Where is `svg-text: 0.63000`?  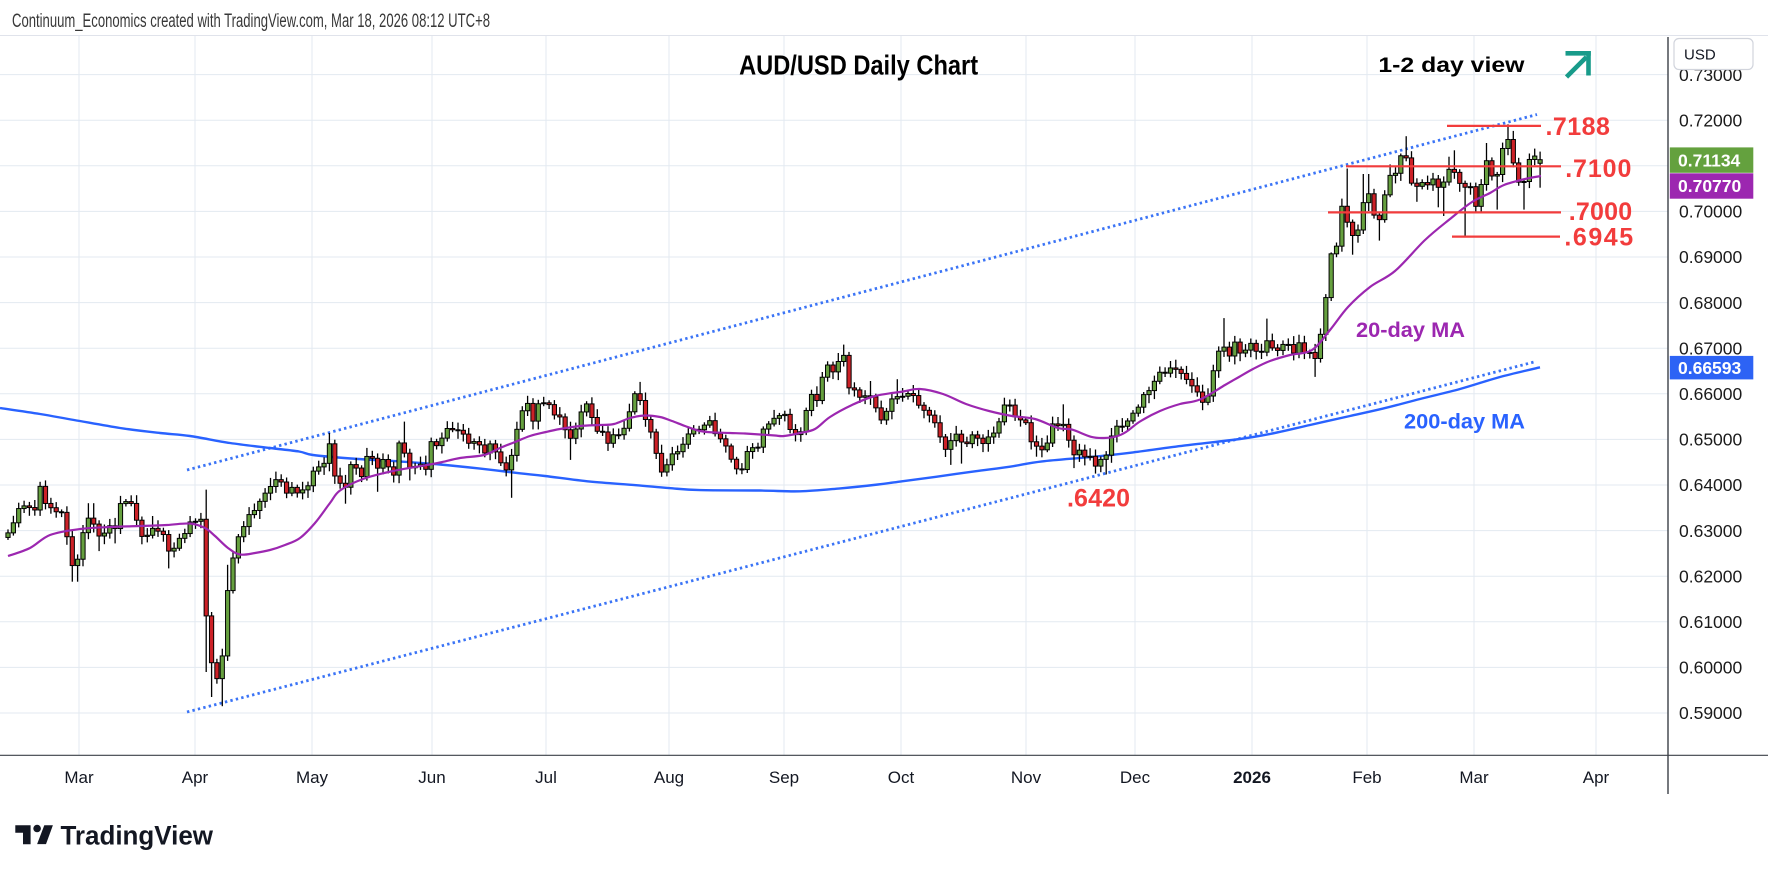
svg-text: 0.63000 is located at coordinates (1711, 531).